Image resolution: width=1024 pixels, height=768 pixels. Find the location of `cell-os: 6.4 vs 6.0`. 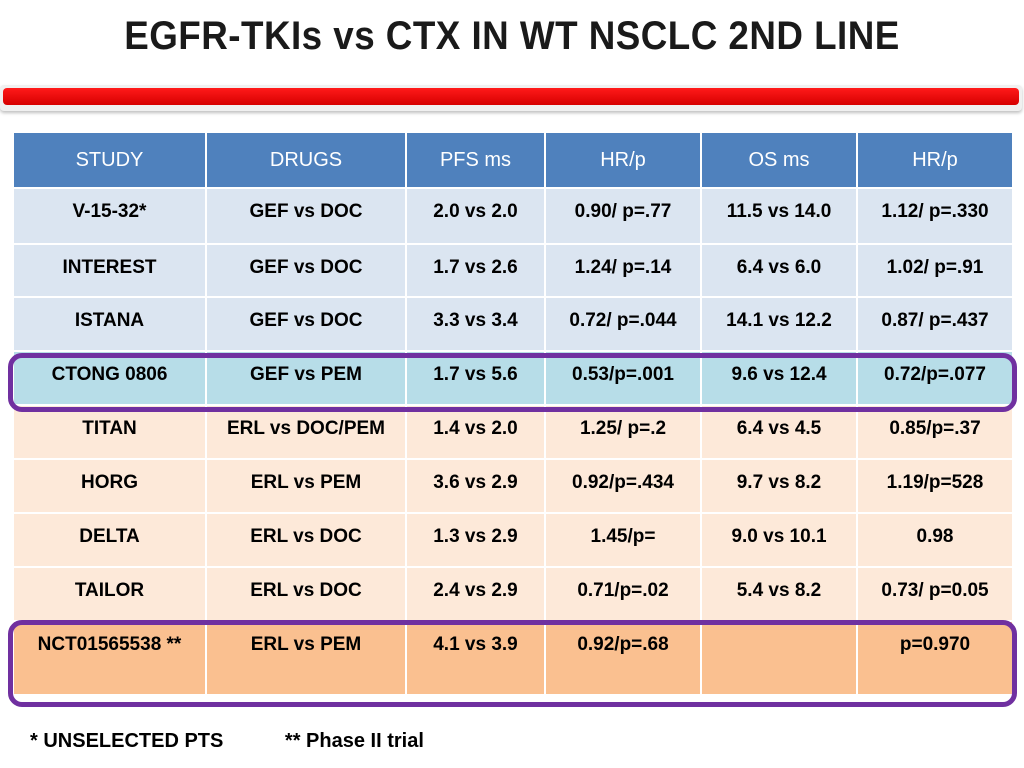

cell-os: 6.4 vs 6.0 is located at coordinates (779, 270).